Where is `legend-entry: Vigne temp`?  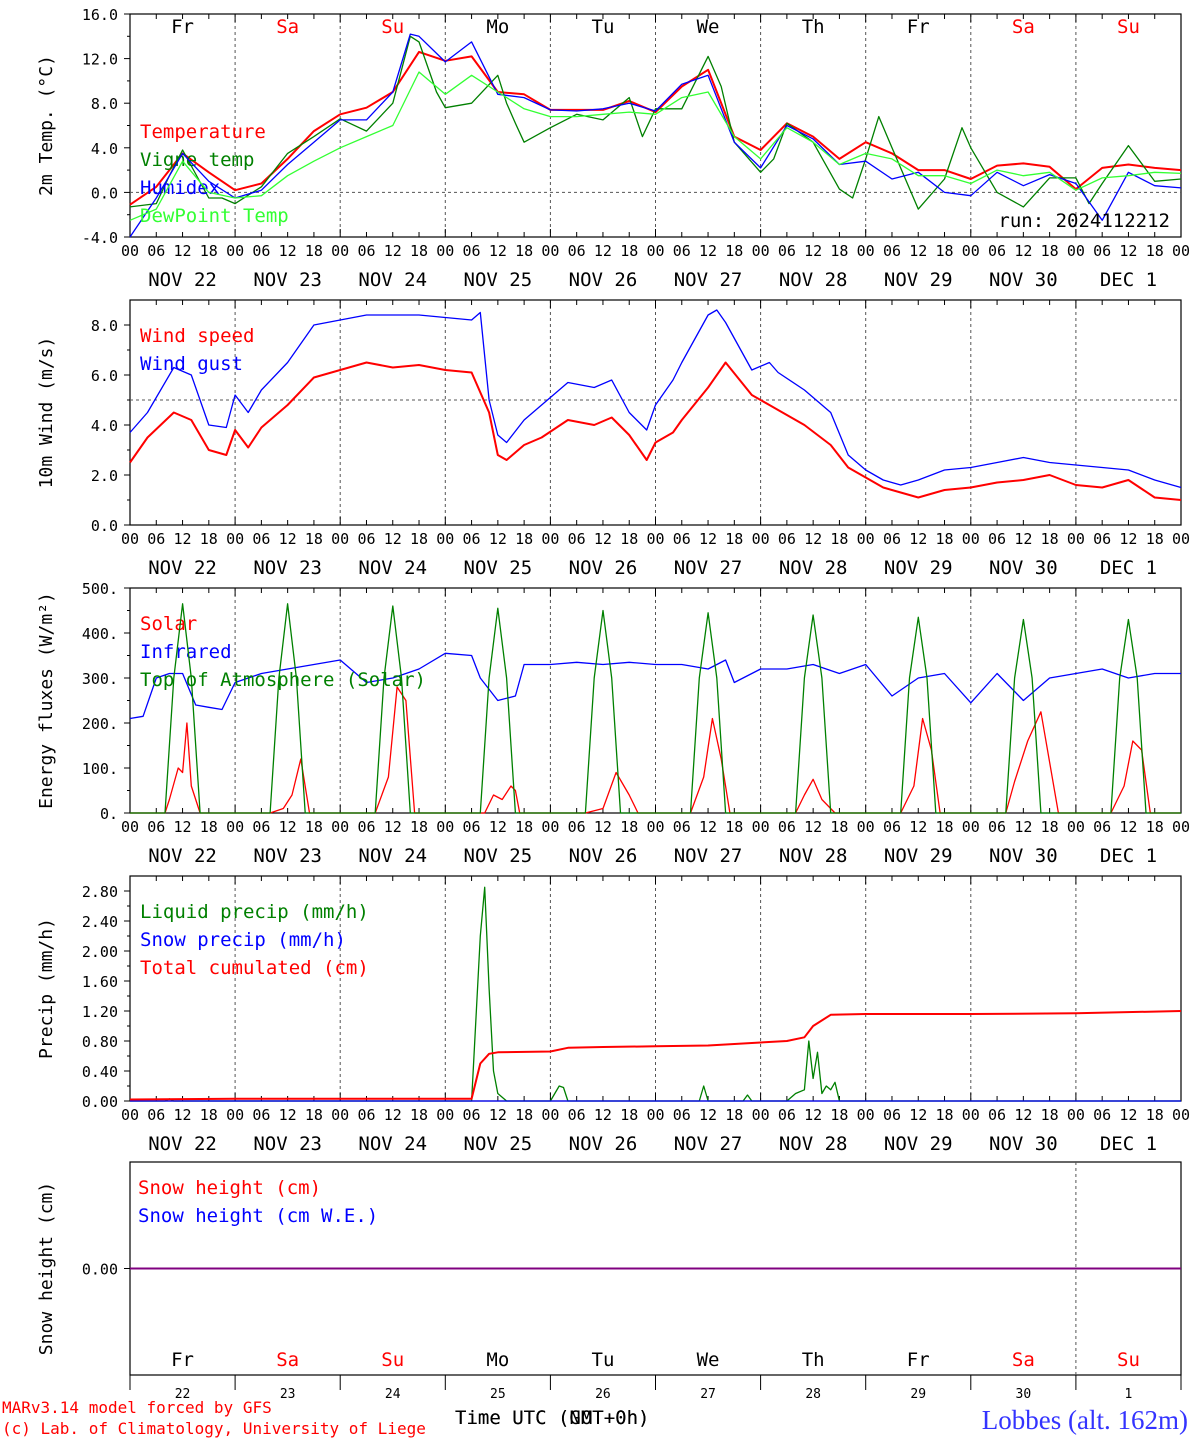 legend-entry: Vigne temp is located at coordinates (197, 160).